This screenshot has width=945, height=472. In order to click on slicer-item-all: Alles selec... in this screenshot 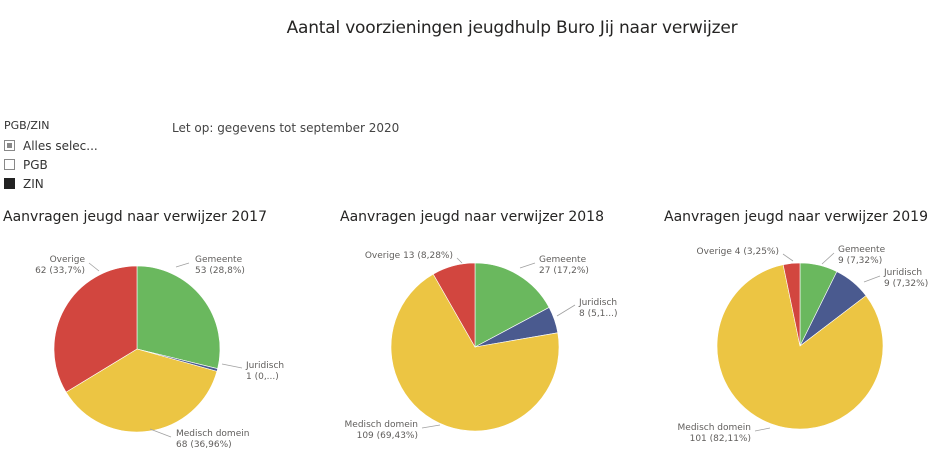, I will do `click(51, 145)`.